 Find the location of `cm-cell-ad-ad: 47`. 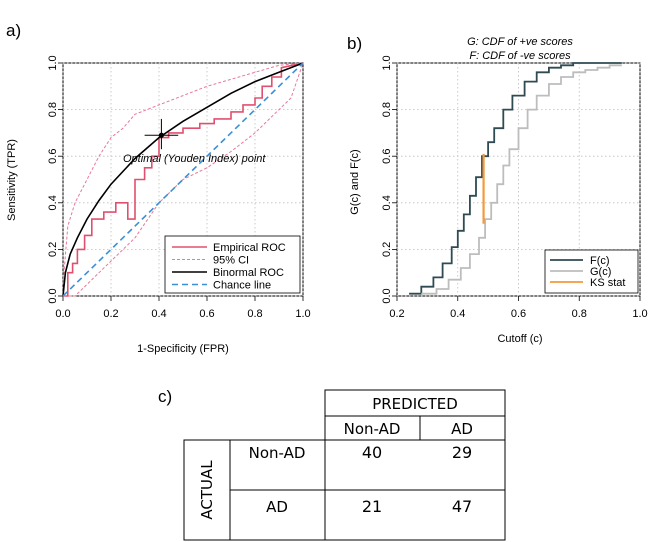

cm-cell-ad-ad: 47 is located at coordinates (462, 506).